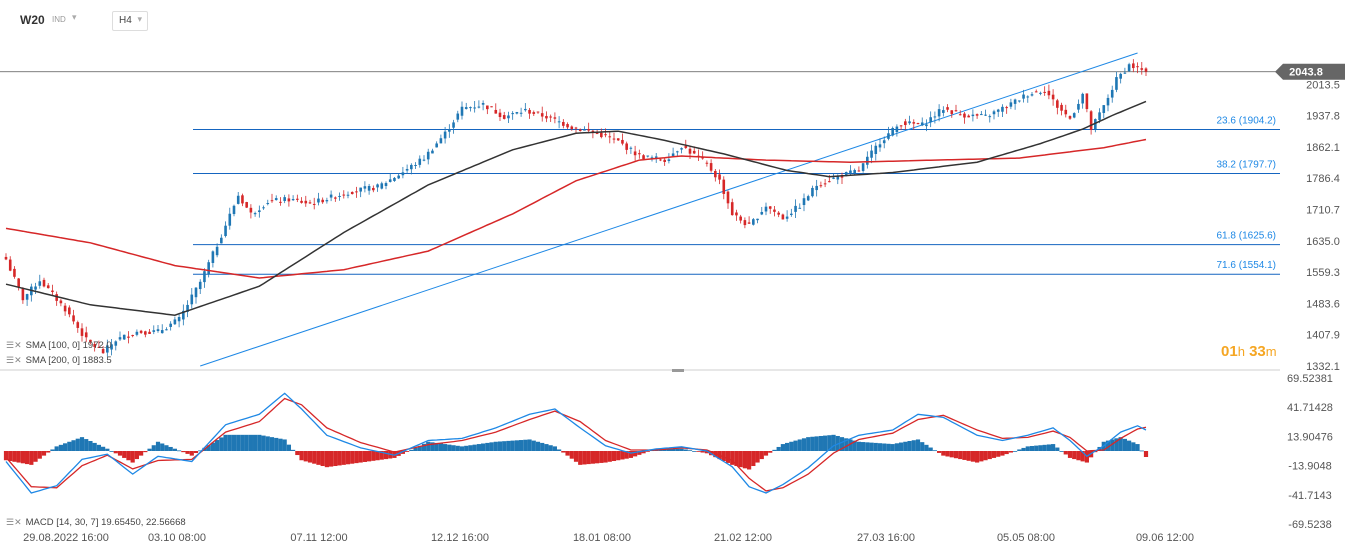 The height and width of the screenshot is (560, 1347). Describe the element at coordinates (1310, 437) in the screenshot. I see `macd-axis-tick: 13.90476` at that location.